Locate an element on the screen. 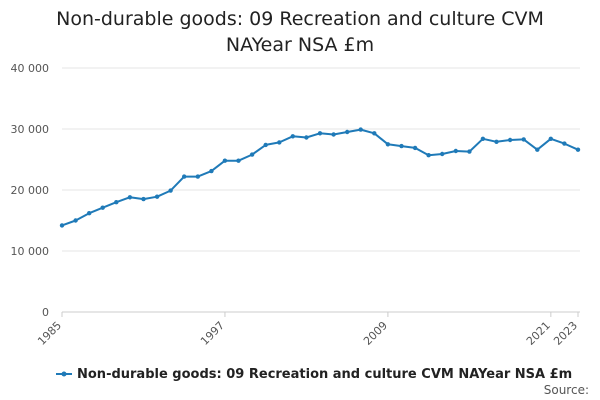  source-label: Source: is located at coordinates (566, 390).